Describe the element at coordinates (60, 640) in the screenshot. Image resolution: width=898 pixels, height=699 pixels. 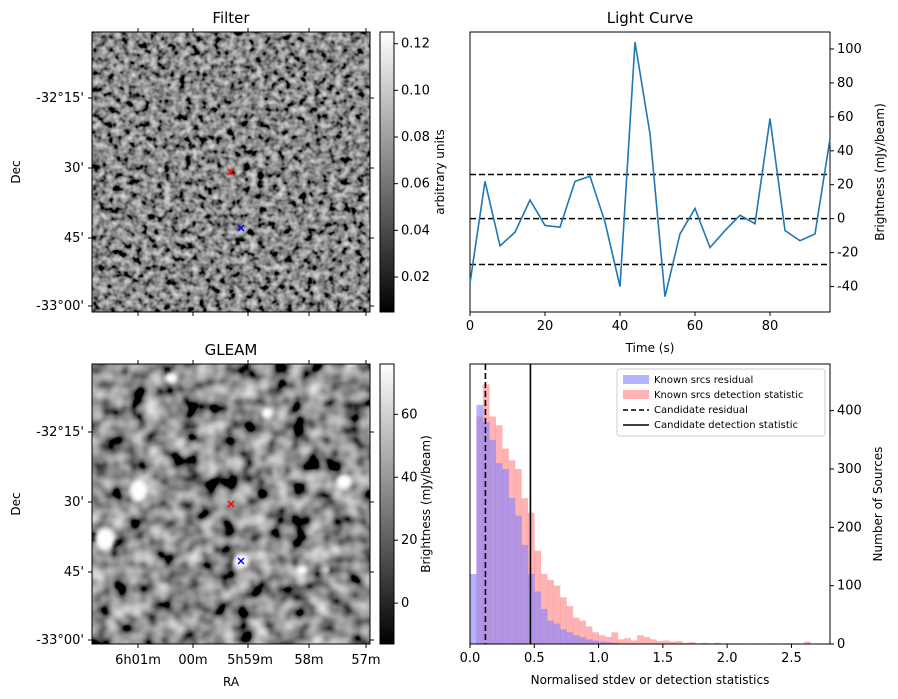
I see `gleam-dec-tick: -33°00'` at that location.